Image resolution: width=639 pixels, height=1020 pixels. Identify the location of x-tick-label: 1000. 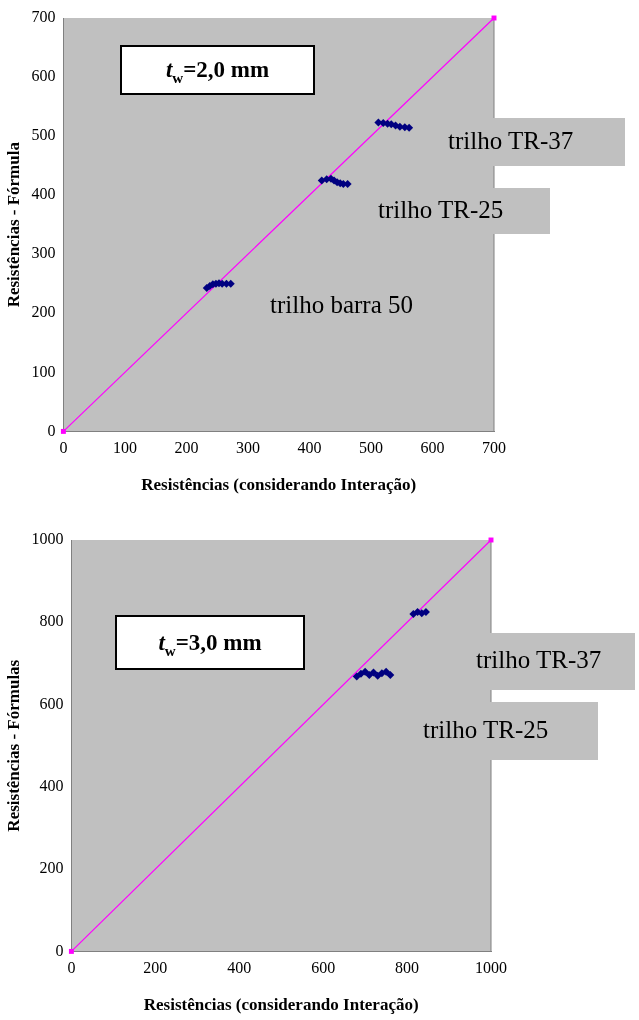
(491, 968).